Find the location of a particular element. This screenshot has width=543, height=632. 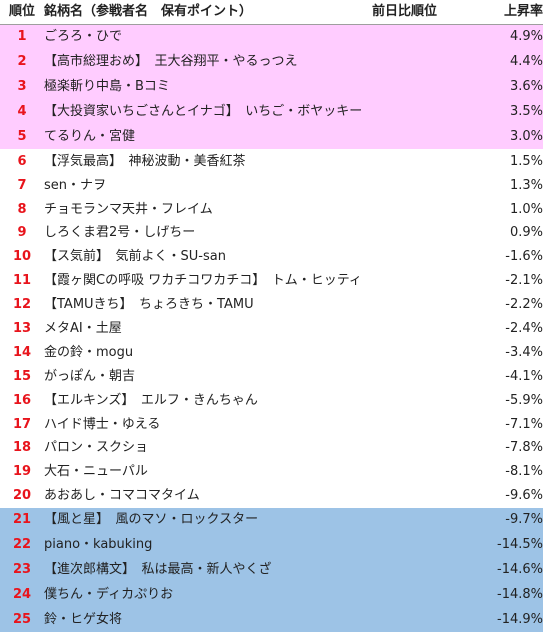

stock-name: 【ス気前】 気前よく・SU-san is located at coordinates (248, 256).